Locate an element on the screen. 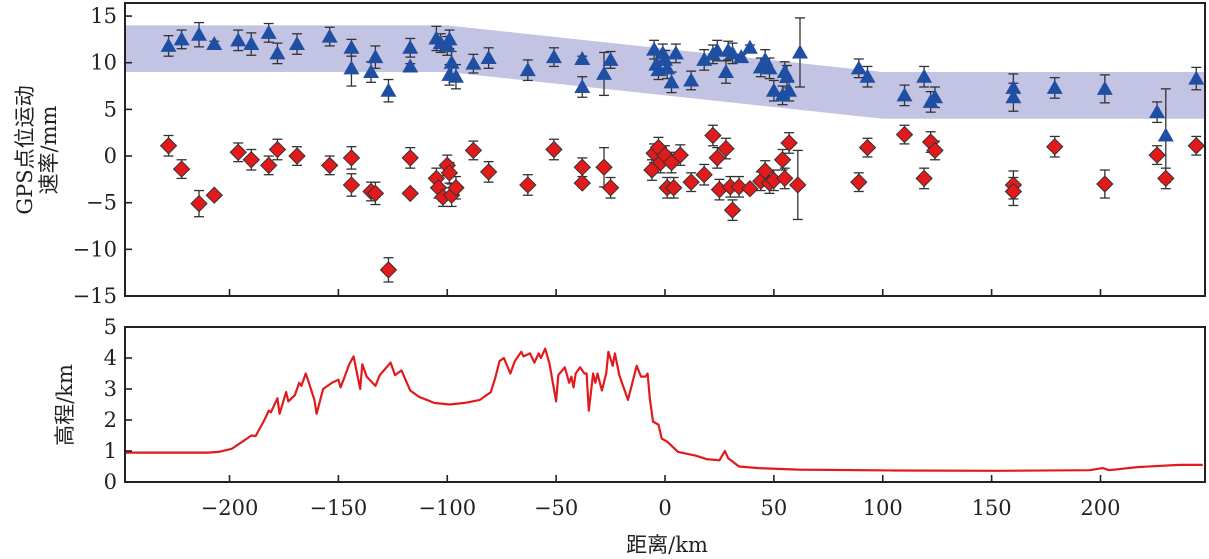 This screenshot has height=559, width=1209. y-tick-label: 1 is located at coordinates (110, 451).